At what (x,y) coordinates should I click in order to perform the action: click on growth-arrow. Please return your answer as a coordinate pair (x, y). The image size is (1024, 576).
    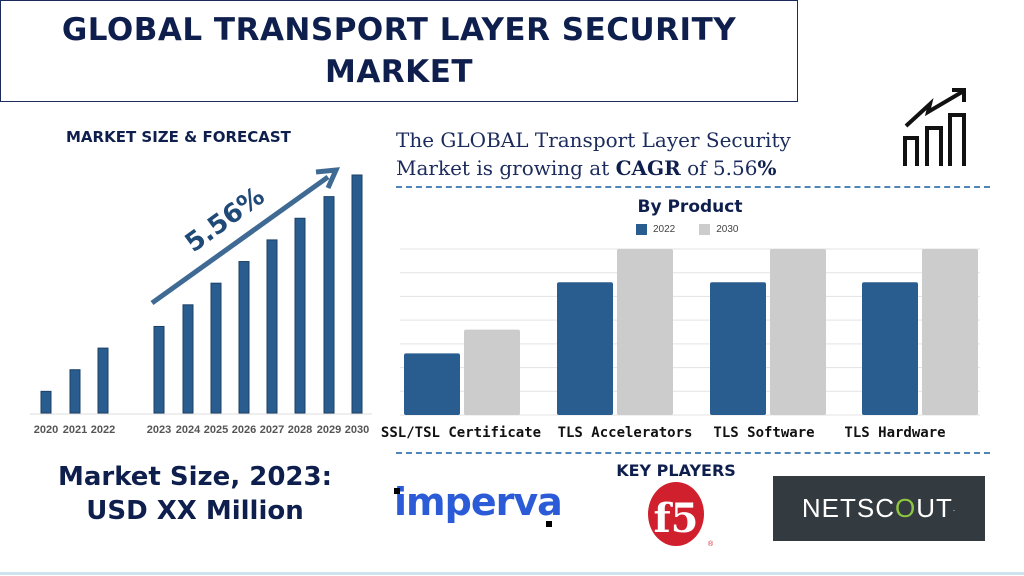
    Looking at the image, I should click on (240, 240).